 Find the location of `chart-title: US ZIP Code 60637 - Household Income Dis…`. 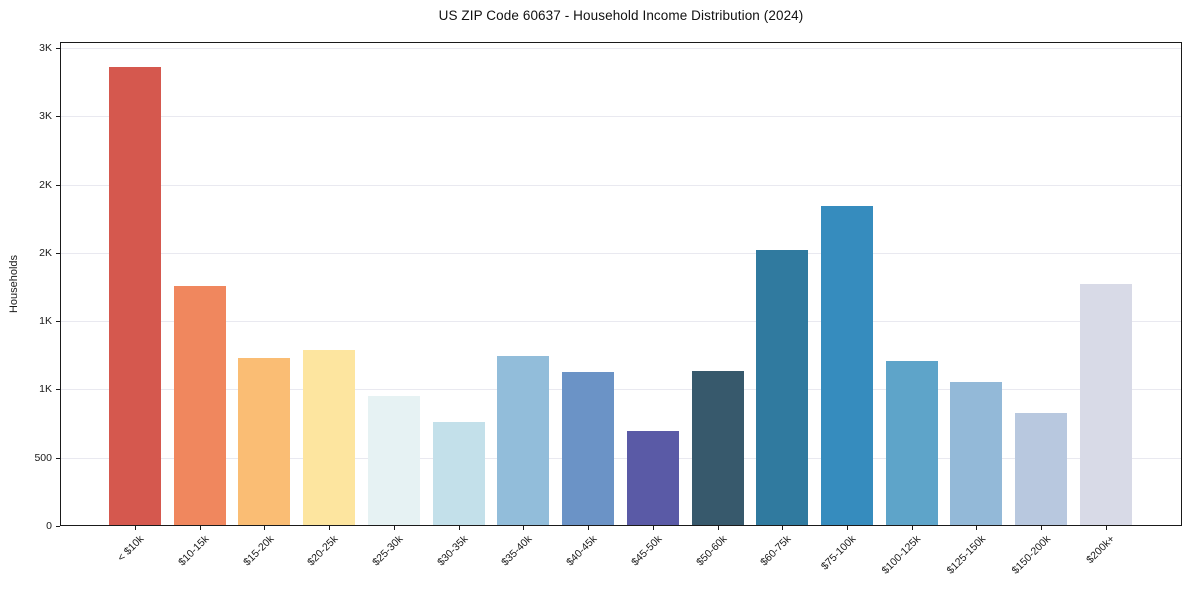

chart-title: US ZIP Code 60637 - Household Income Dis… is located at coordinates (621, 15).